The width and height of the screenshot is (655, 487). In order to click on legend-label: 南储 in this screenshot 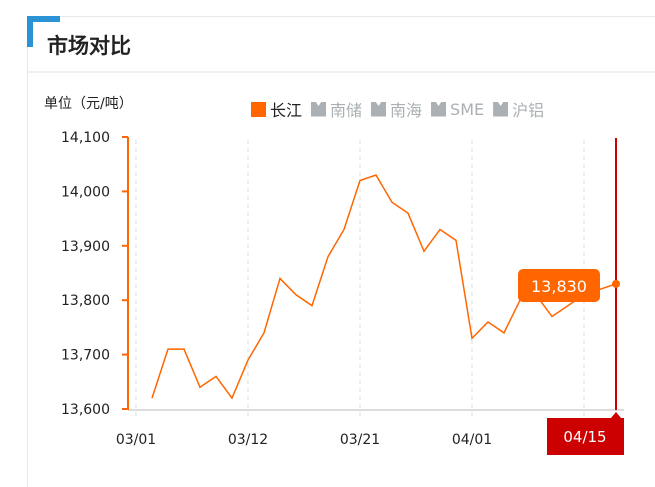, I will do `click(346, 110)`.